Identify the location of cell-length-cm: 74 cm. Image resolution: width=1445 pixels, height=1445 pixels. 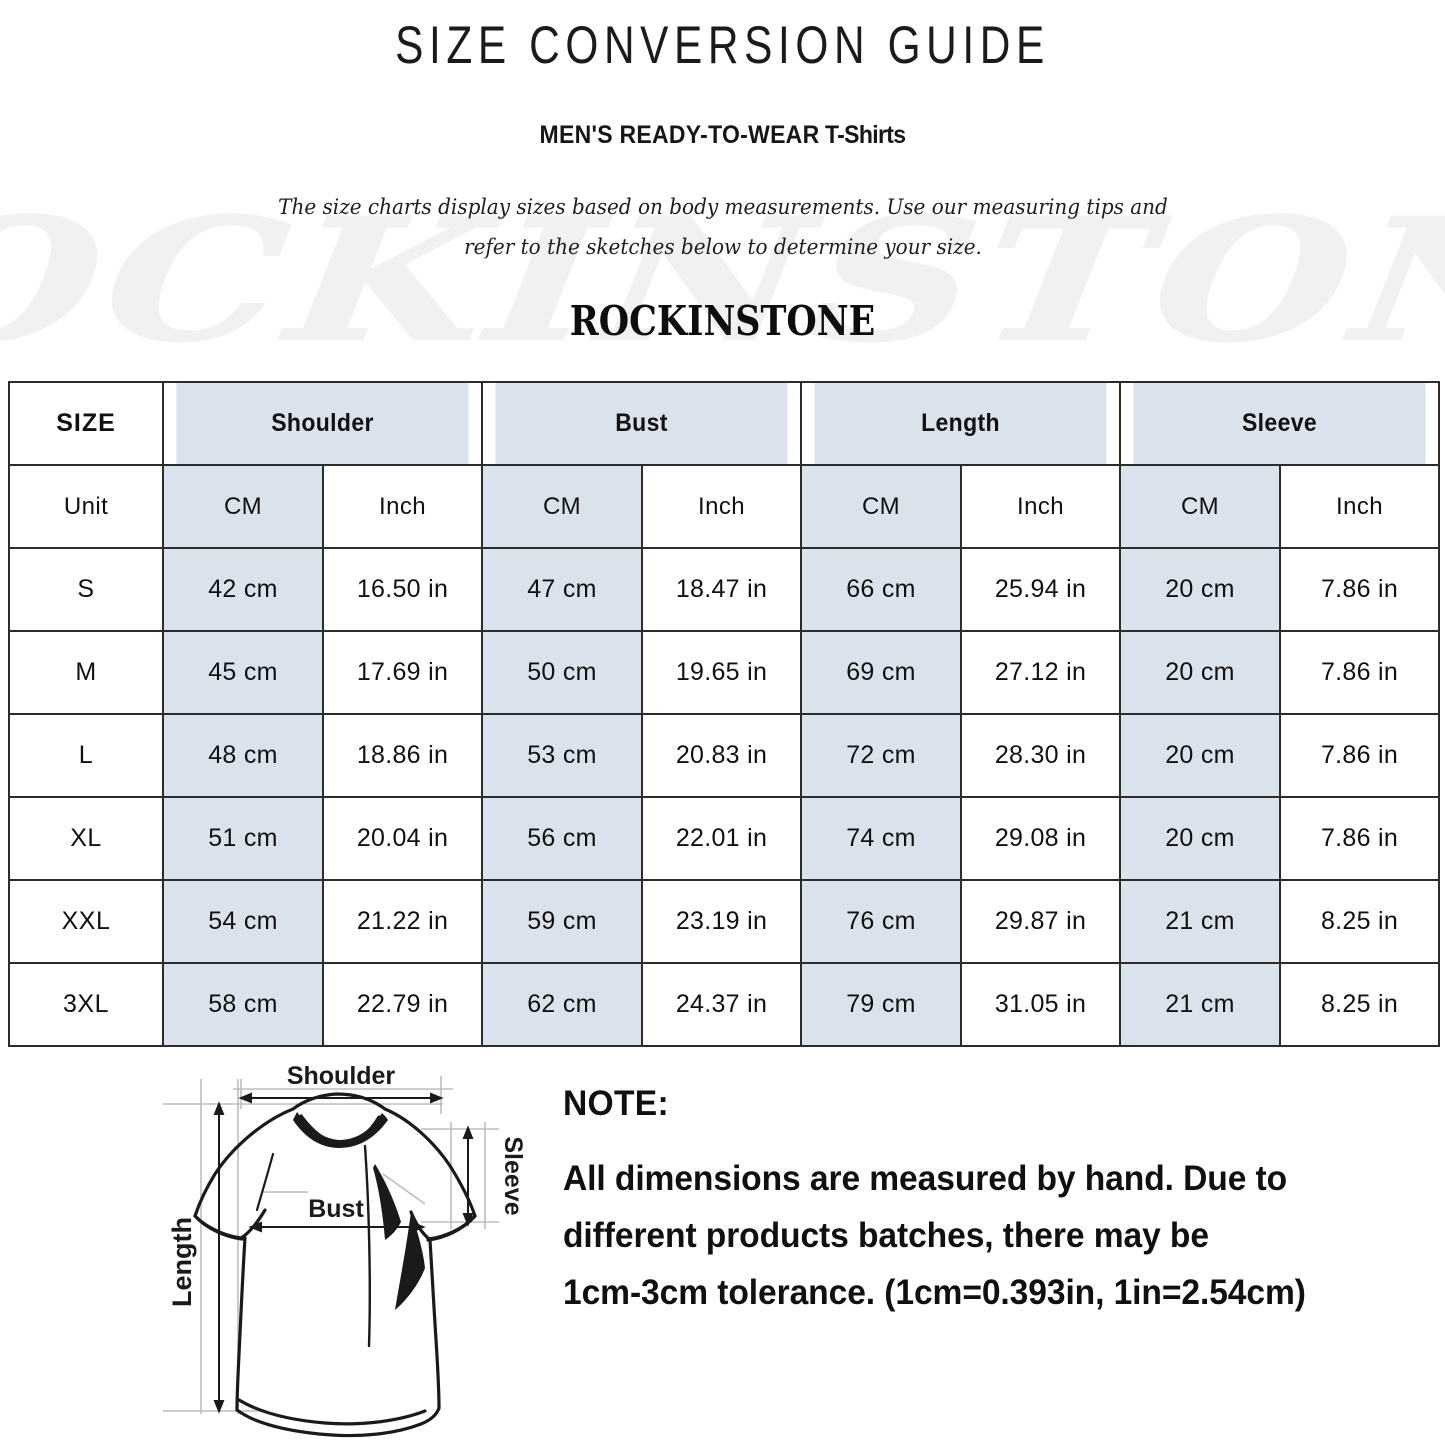
(881, 838).